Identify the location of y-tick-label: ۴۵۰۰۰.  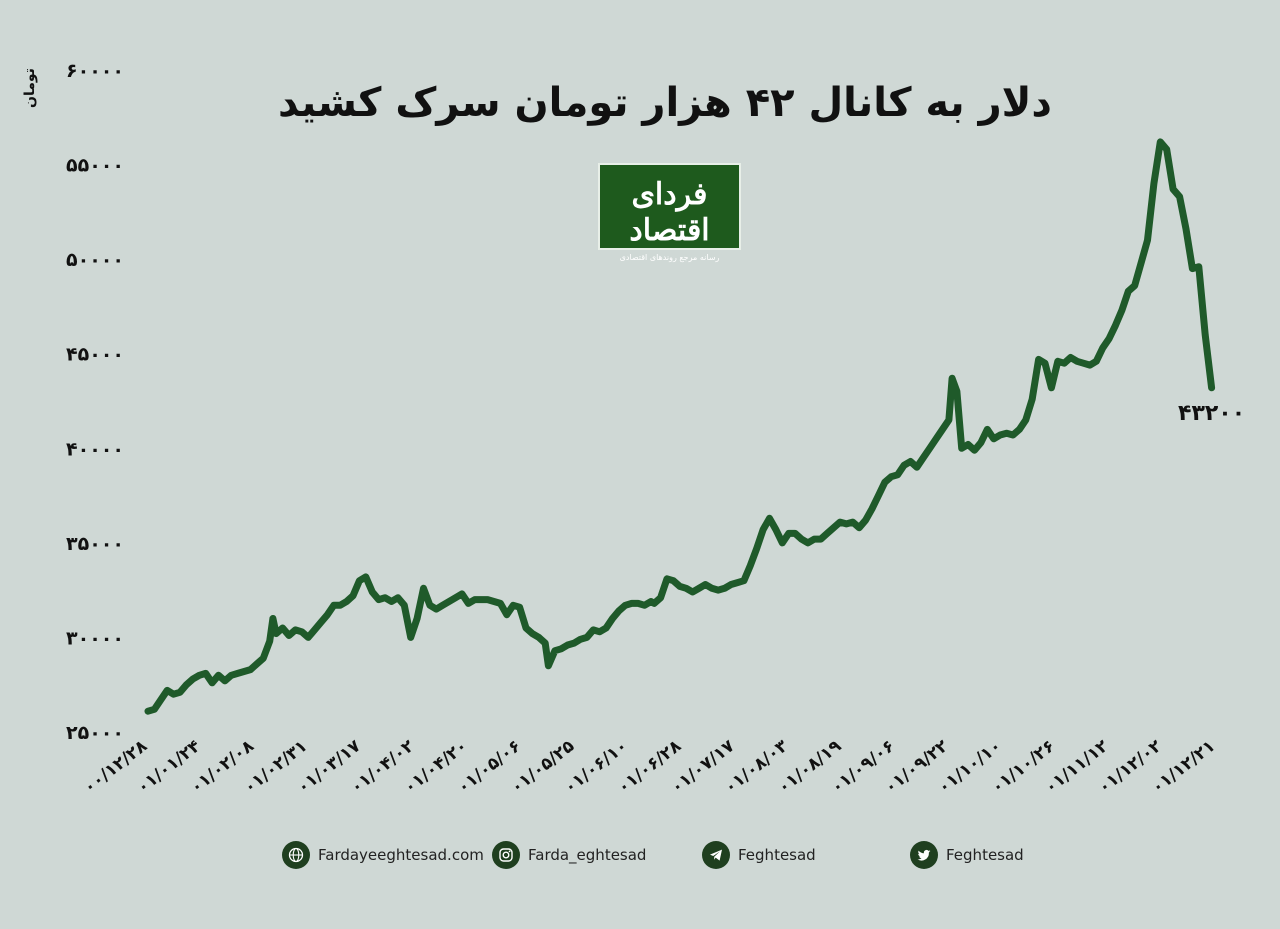
(95, 355).